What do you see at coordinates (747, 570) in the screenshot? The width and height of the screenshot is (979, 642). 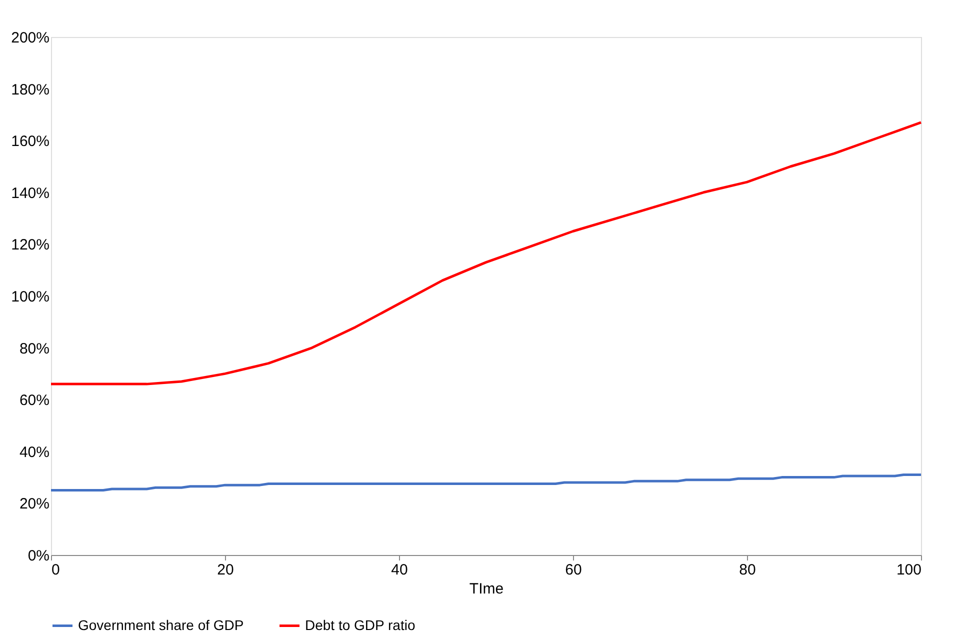 I see `x-tick-label: 80` at bounding box center [747, 570].